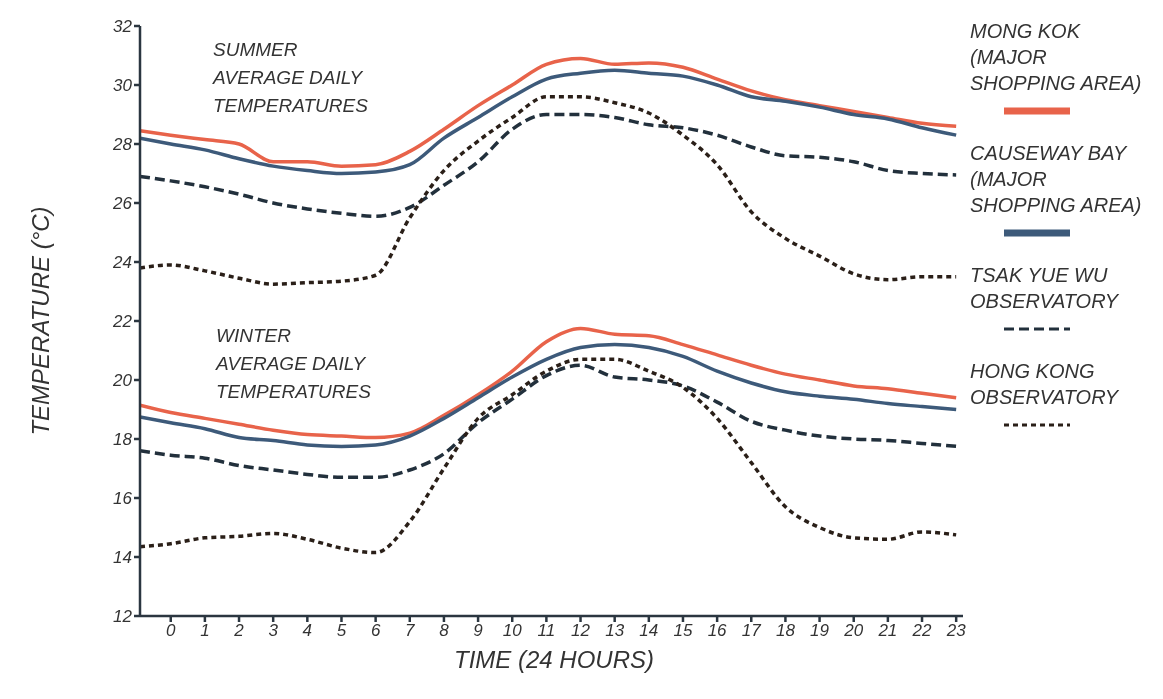  Describe the element at coordinates (478, 631) in the screenshot. I see `x-tick-label: 9` at that location.